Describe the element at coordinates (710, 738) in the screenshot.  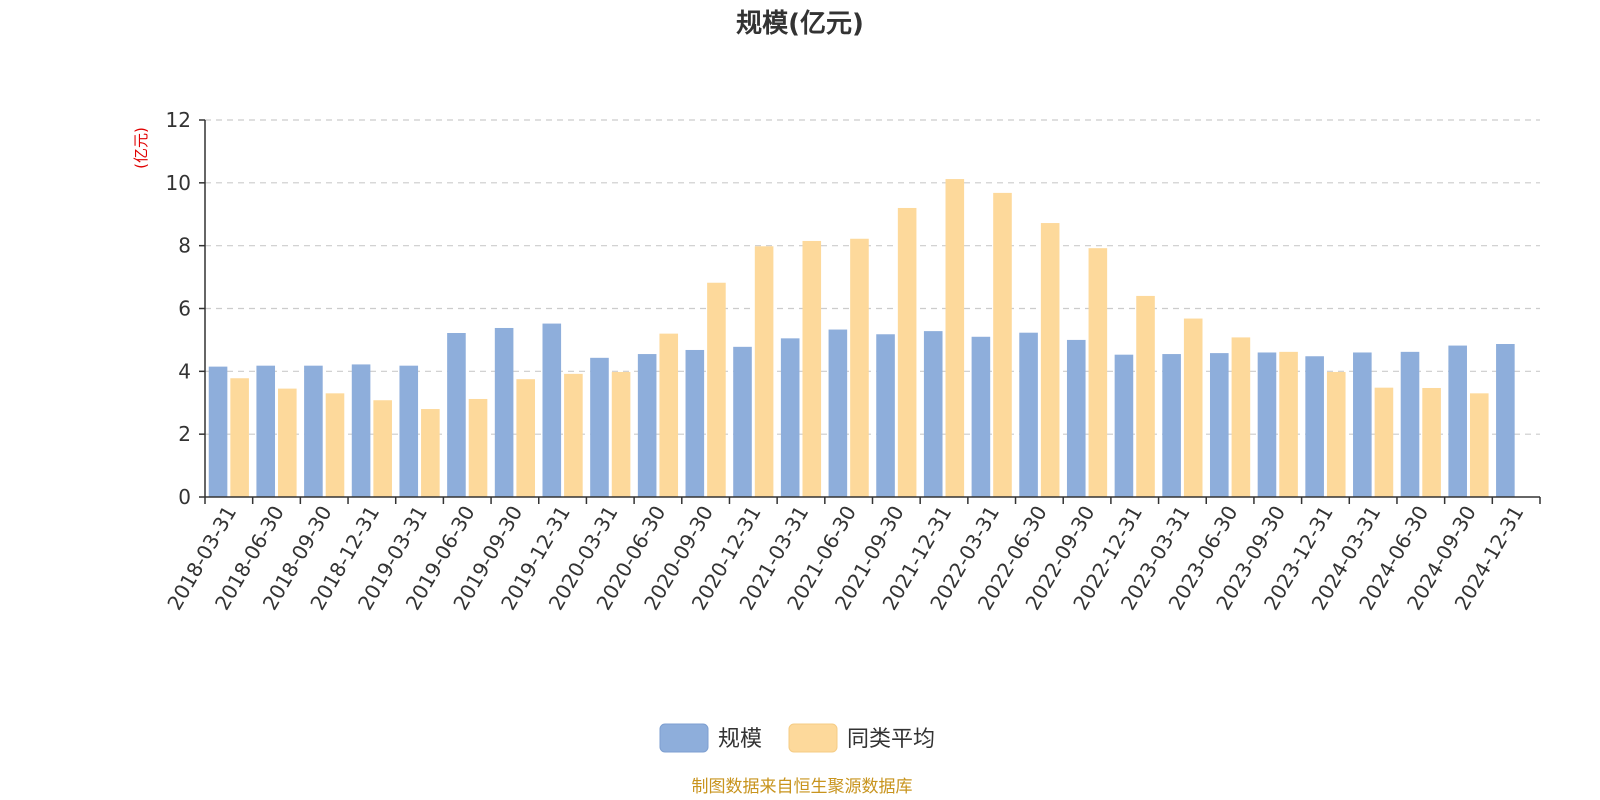
I see `legend-item-series-0: 规模` at that location.